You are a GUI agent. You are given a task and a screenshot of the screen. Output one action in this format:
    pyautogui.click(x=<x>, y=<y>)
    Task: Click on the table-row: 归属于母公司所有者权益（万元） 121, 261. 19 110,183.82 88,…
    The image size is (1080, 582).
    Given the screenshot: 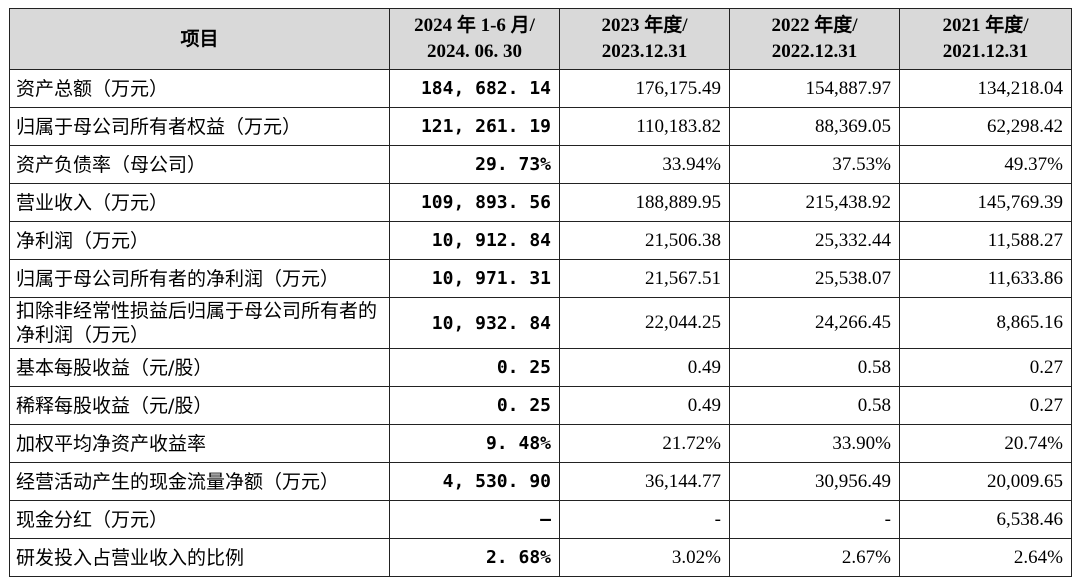 What is the action you would take?
    pyautogui.click(x=540, y=126)
    